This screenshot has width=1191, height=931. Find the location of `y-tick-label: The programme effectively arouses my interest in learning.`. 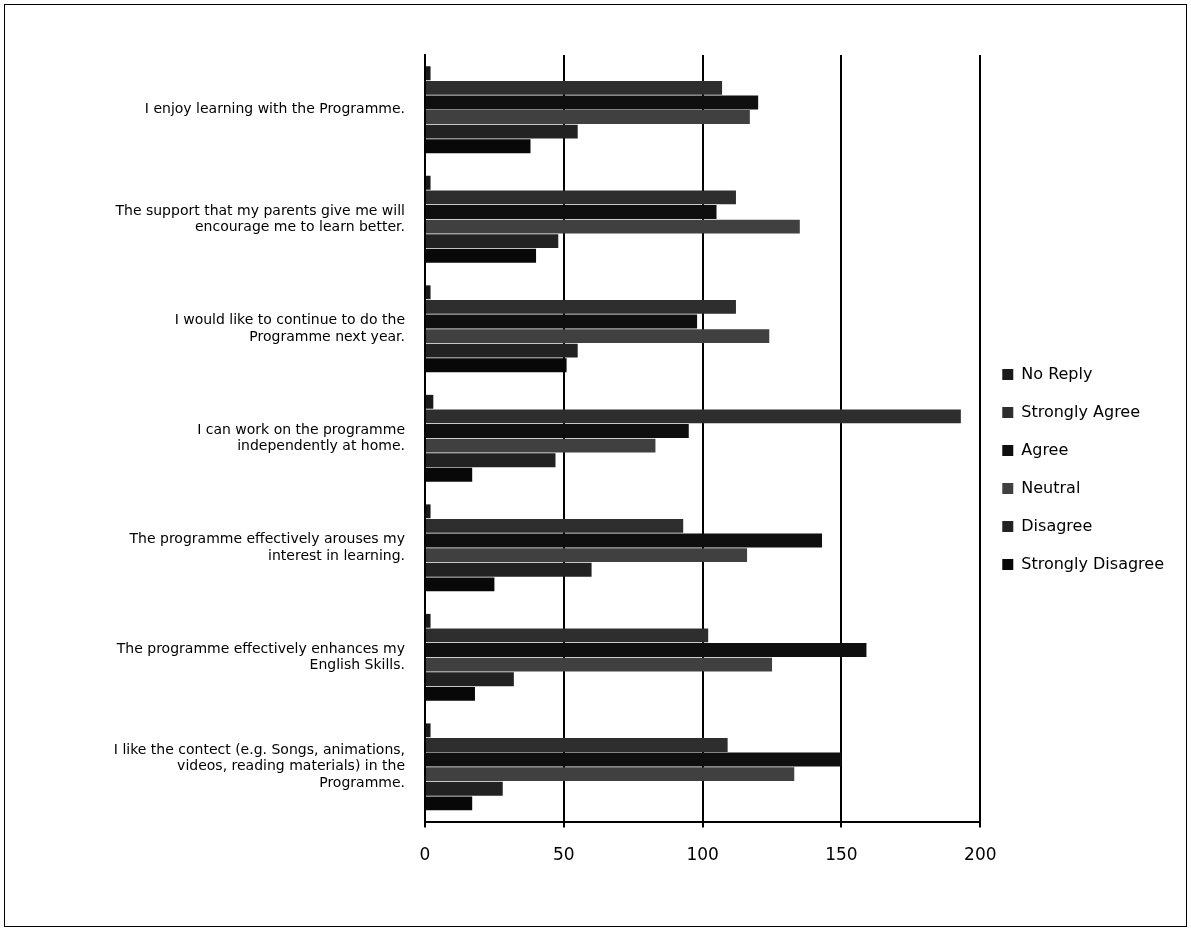

y-tick-label: The programme effectively arouses my interest in learning. is located at coordinates (266, 546).